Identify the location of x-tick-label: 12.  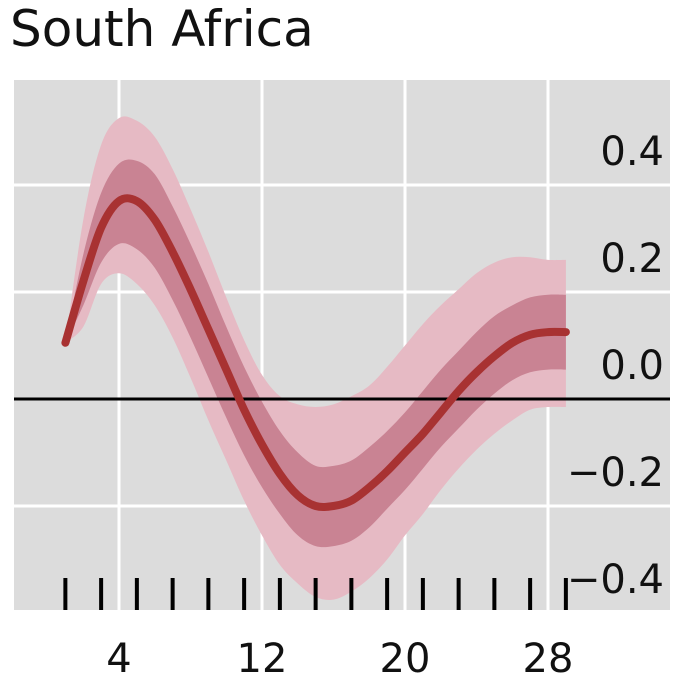
(262, 659).